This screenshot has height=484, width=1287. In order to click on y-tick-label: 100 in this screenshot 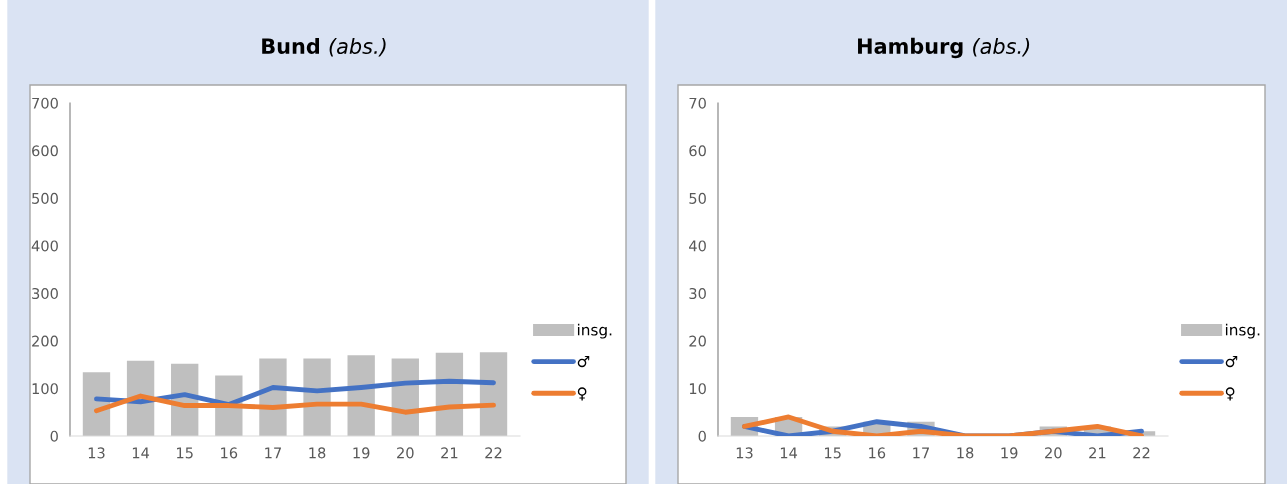, I will do `click(45, 389)`.